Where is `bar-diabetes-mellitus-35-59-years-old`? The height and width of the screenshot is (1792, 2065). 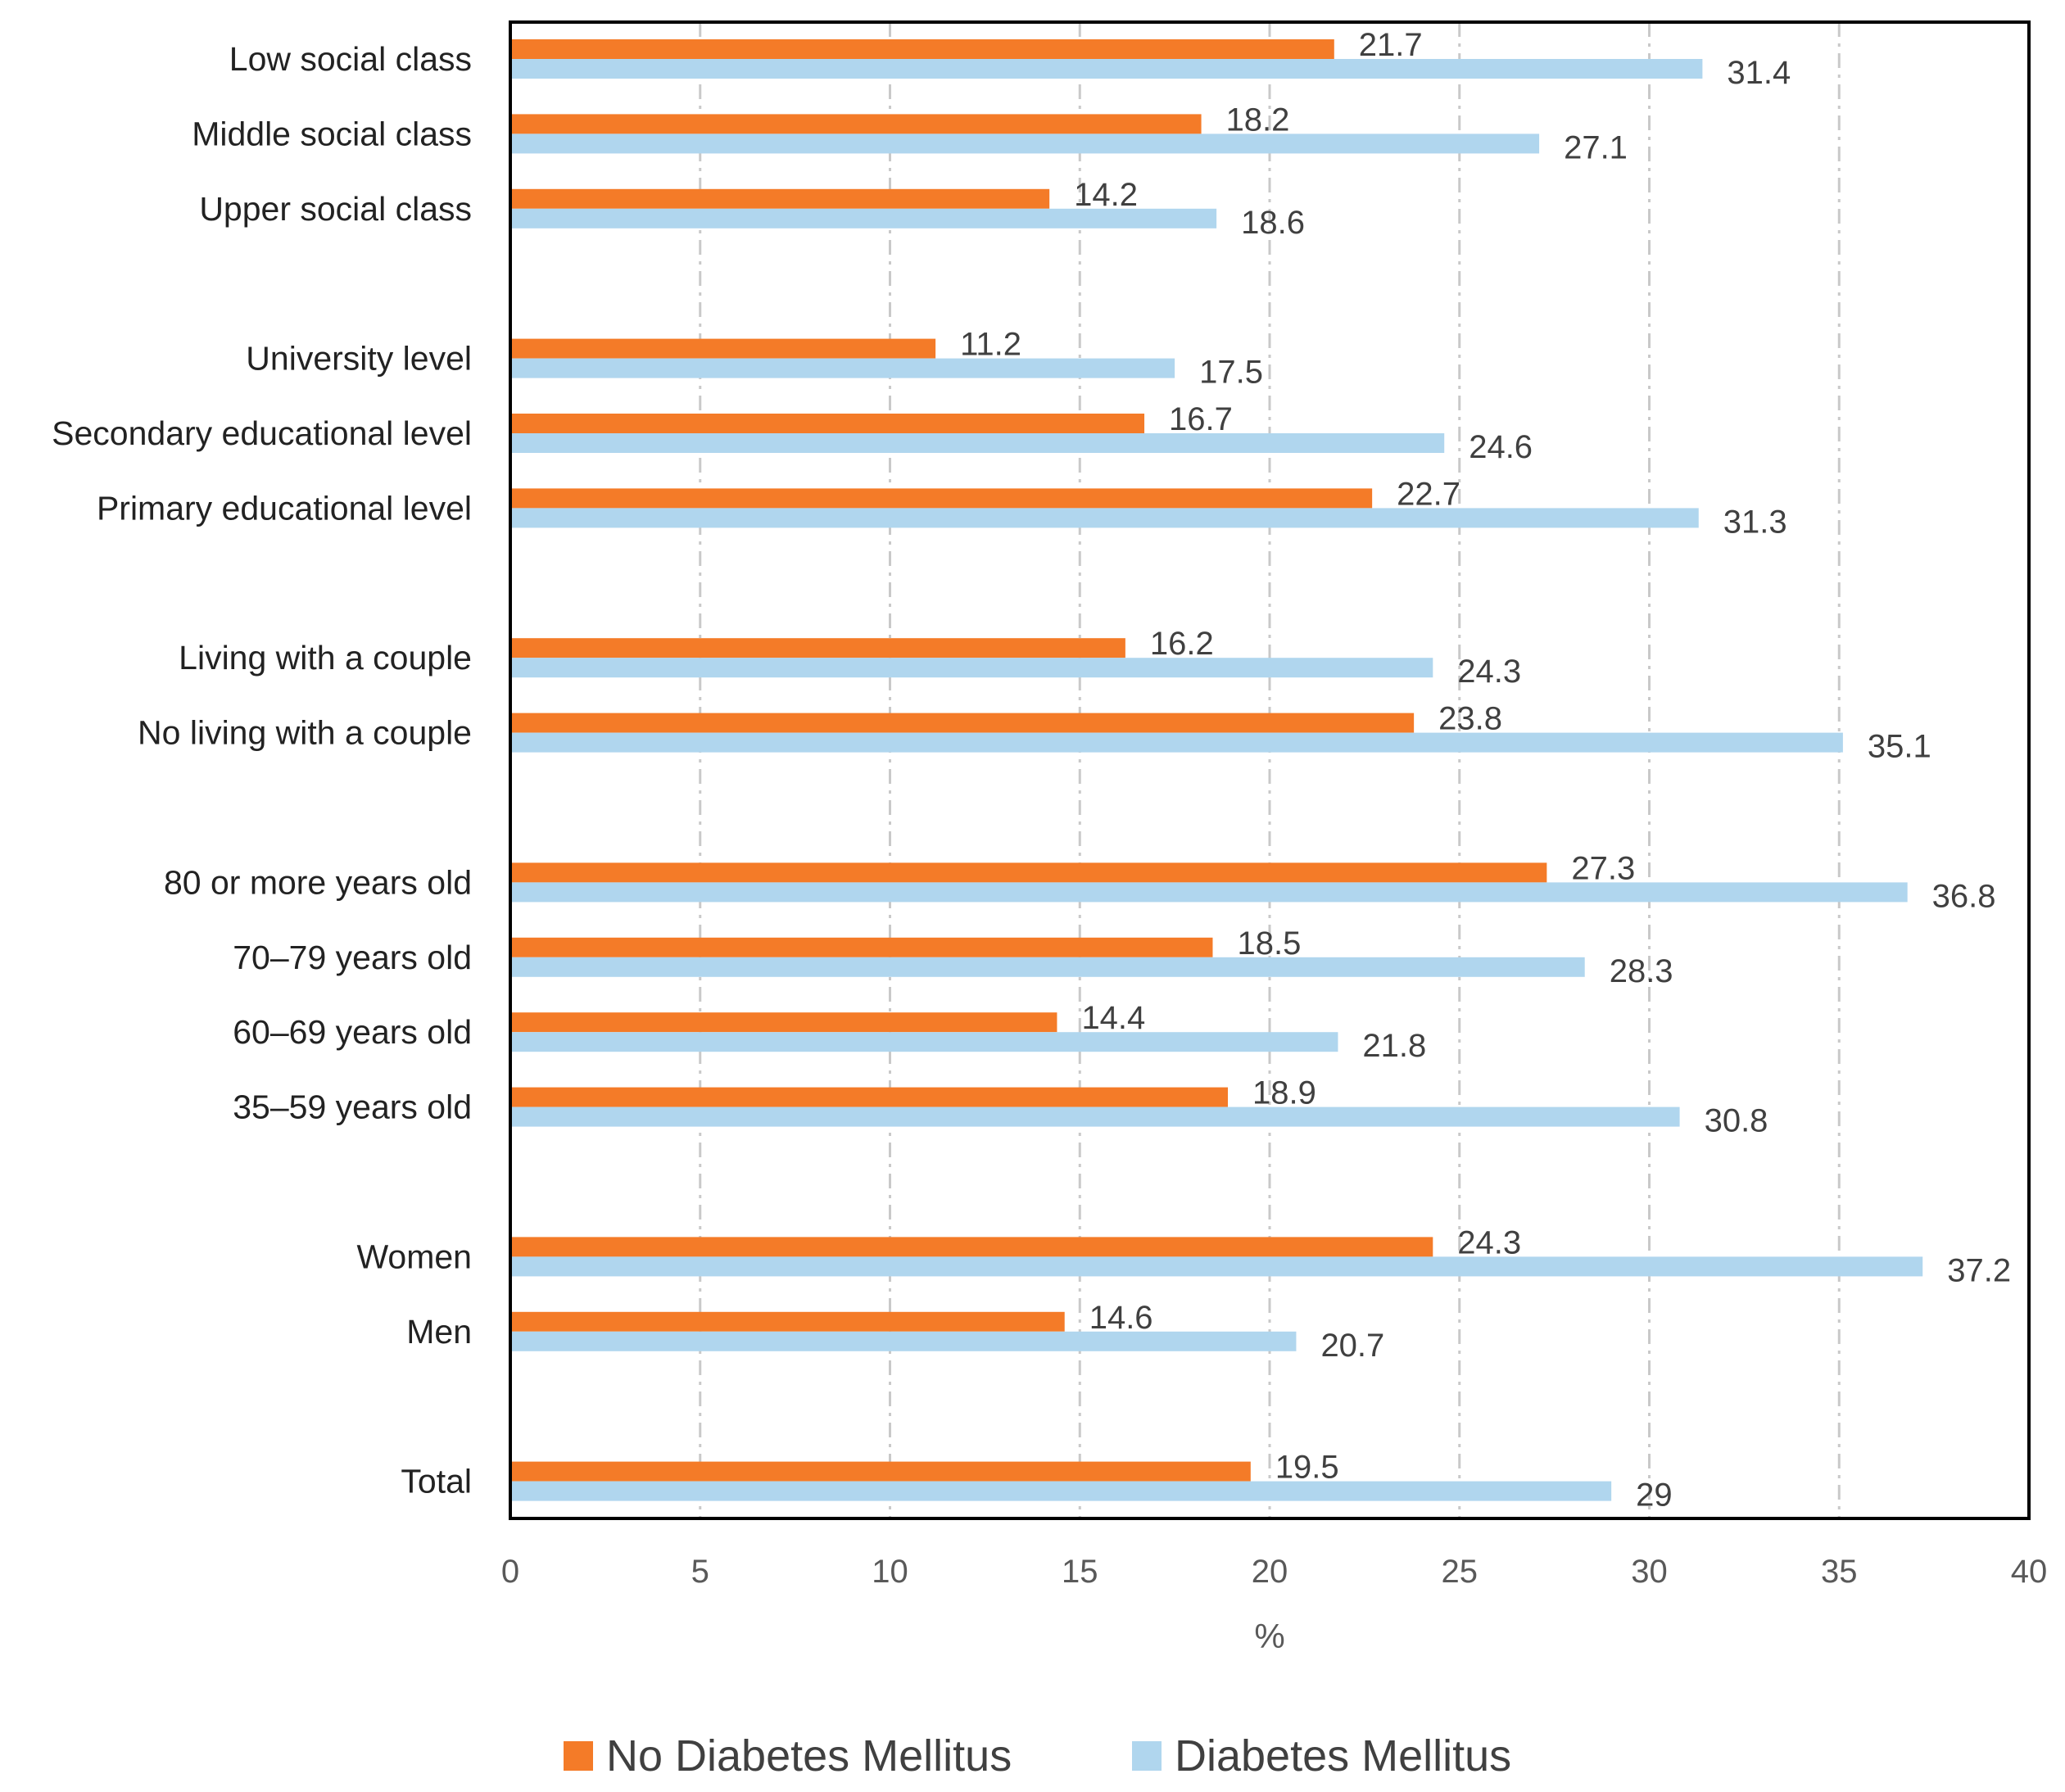
bar-diabetes-mellitus-35-59-years-old is located at coordinates (1095, 1116).